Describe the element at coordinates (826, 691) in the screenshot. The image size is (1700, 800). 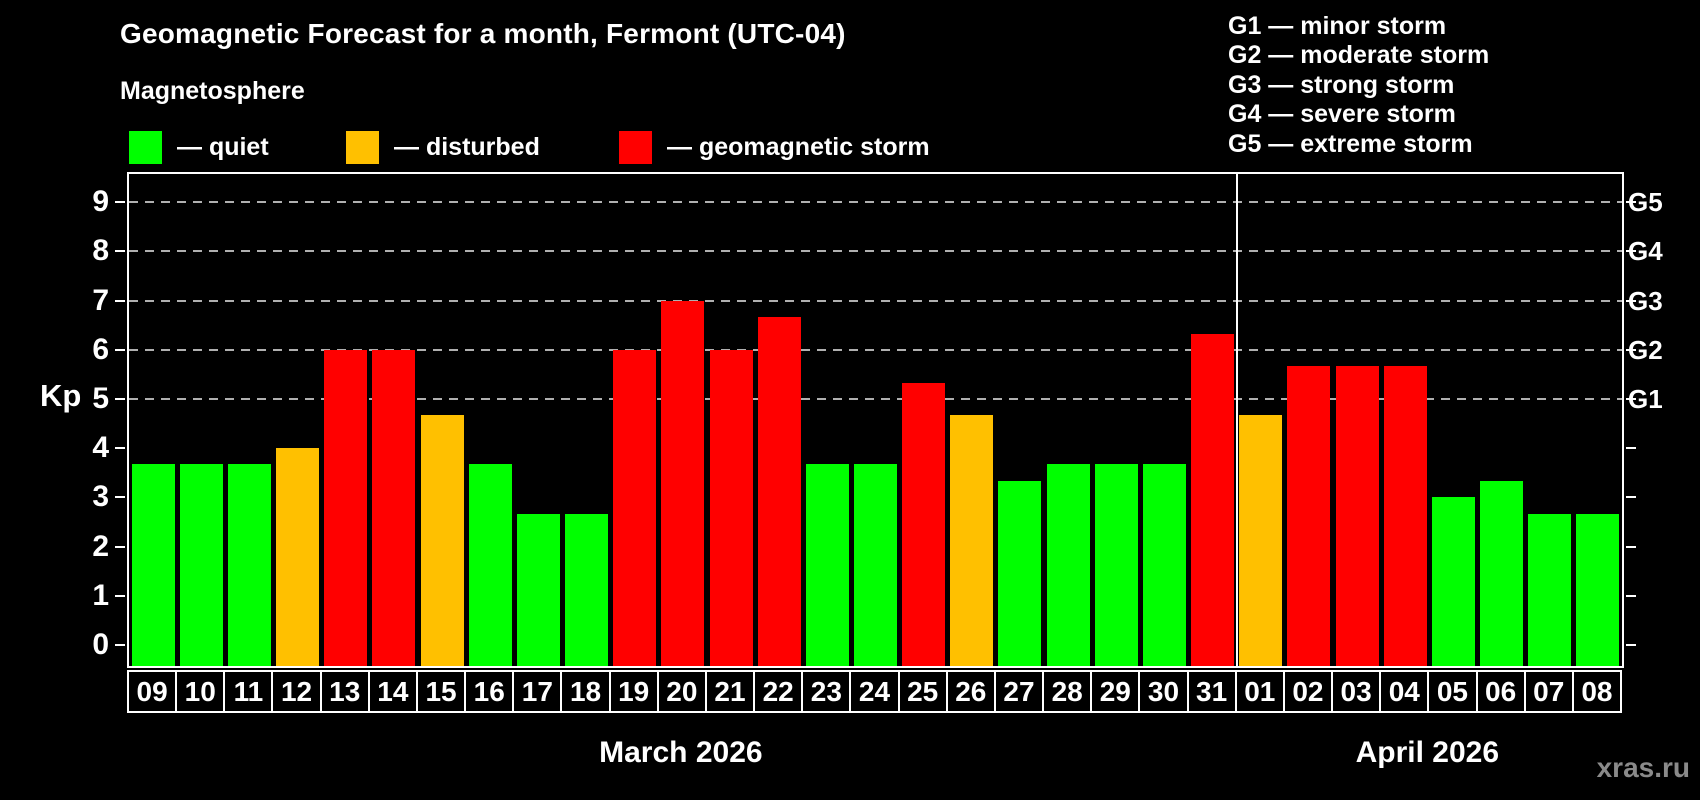
I see `day-label-cell: 23` at that location.